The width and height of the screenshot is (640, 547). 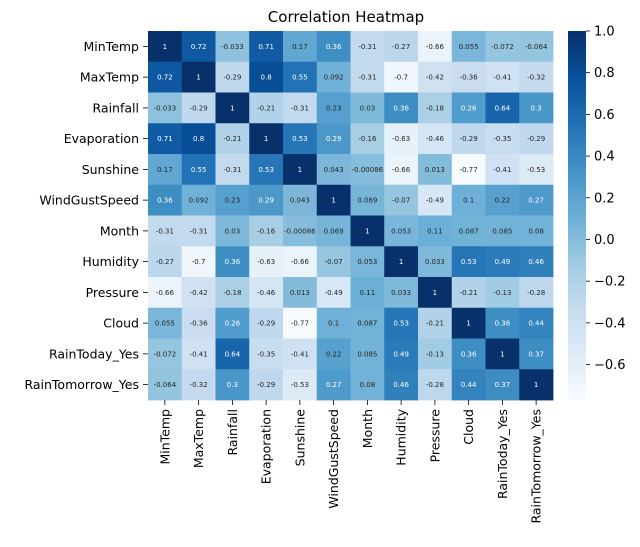 What do you see at coordinates (604, 115) in the screenshot?
I see `colorbar-tick-label: 0.6` at bounding box center [604, 115].